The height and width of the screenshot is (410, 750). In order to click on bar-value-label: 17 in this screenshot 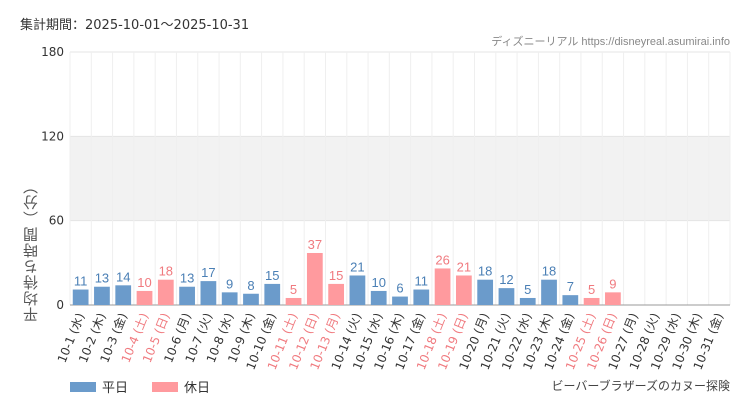, I will do `click(208, 272)`.